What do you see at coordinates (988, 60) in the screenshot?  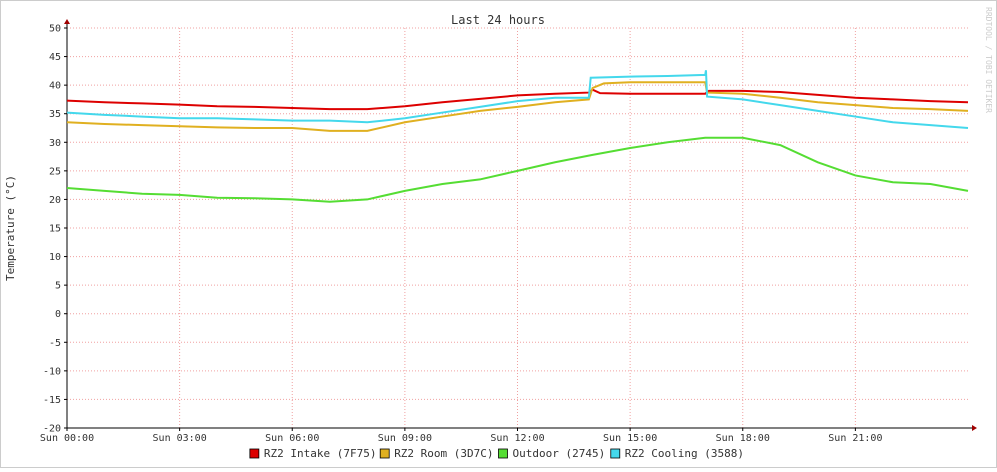 I see `watermark: RRDTOOL / TOBI OETIKER` at bounding box center [988, 60].